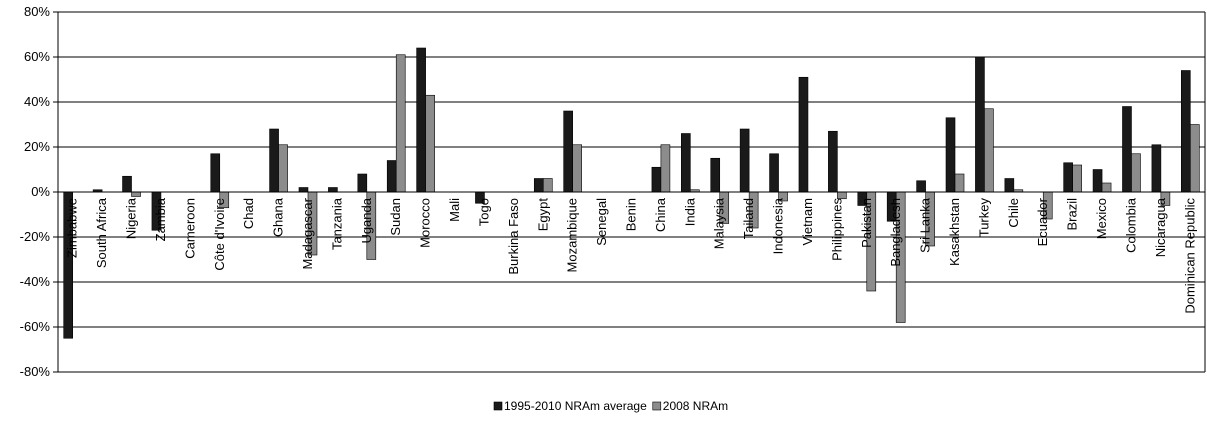 This screenshot has height=421, width=1207. I want to click on category-label: Malaysia, so click(719, 223).